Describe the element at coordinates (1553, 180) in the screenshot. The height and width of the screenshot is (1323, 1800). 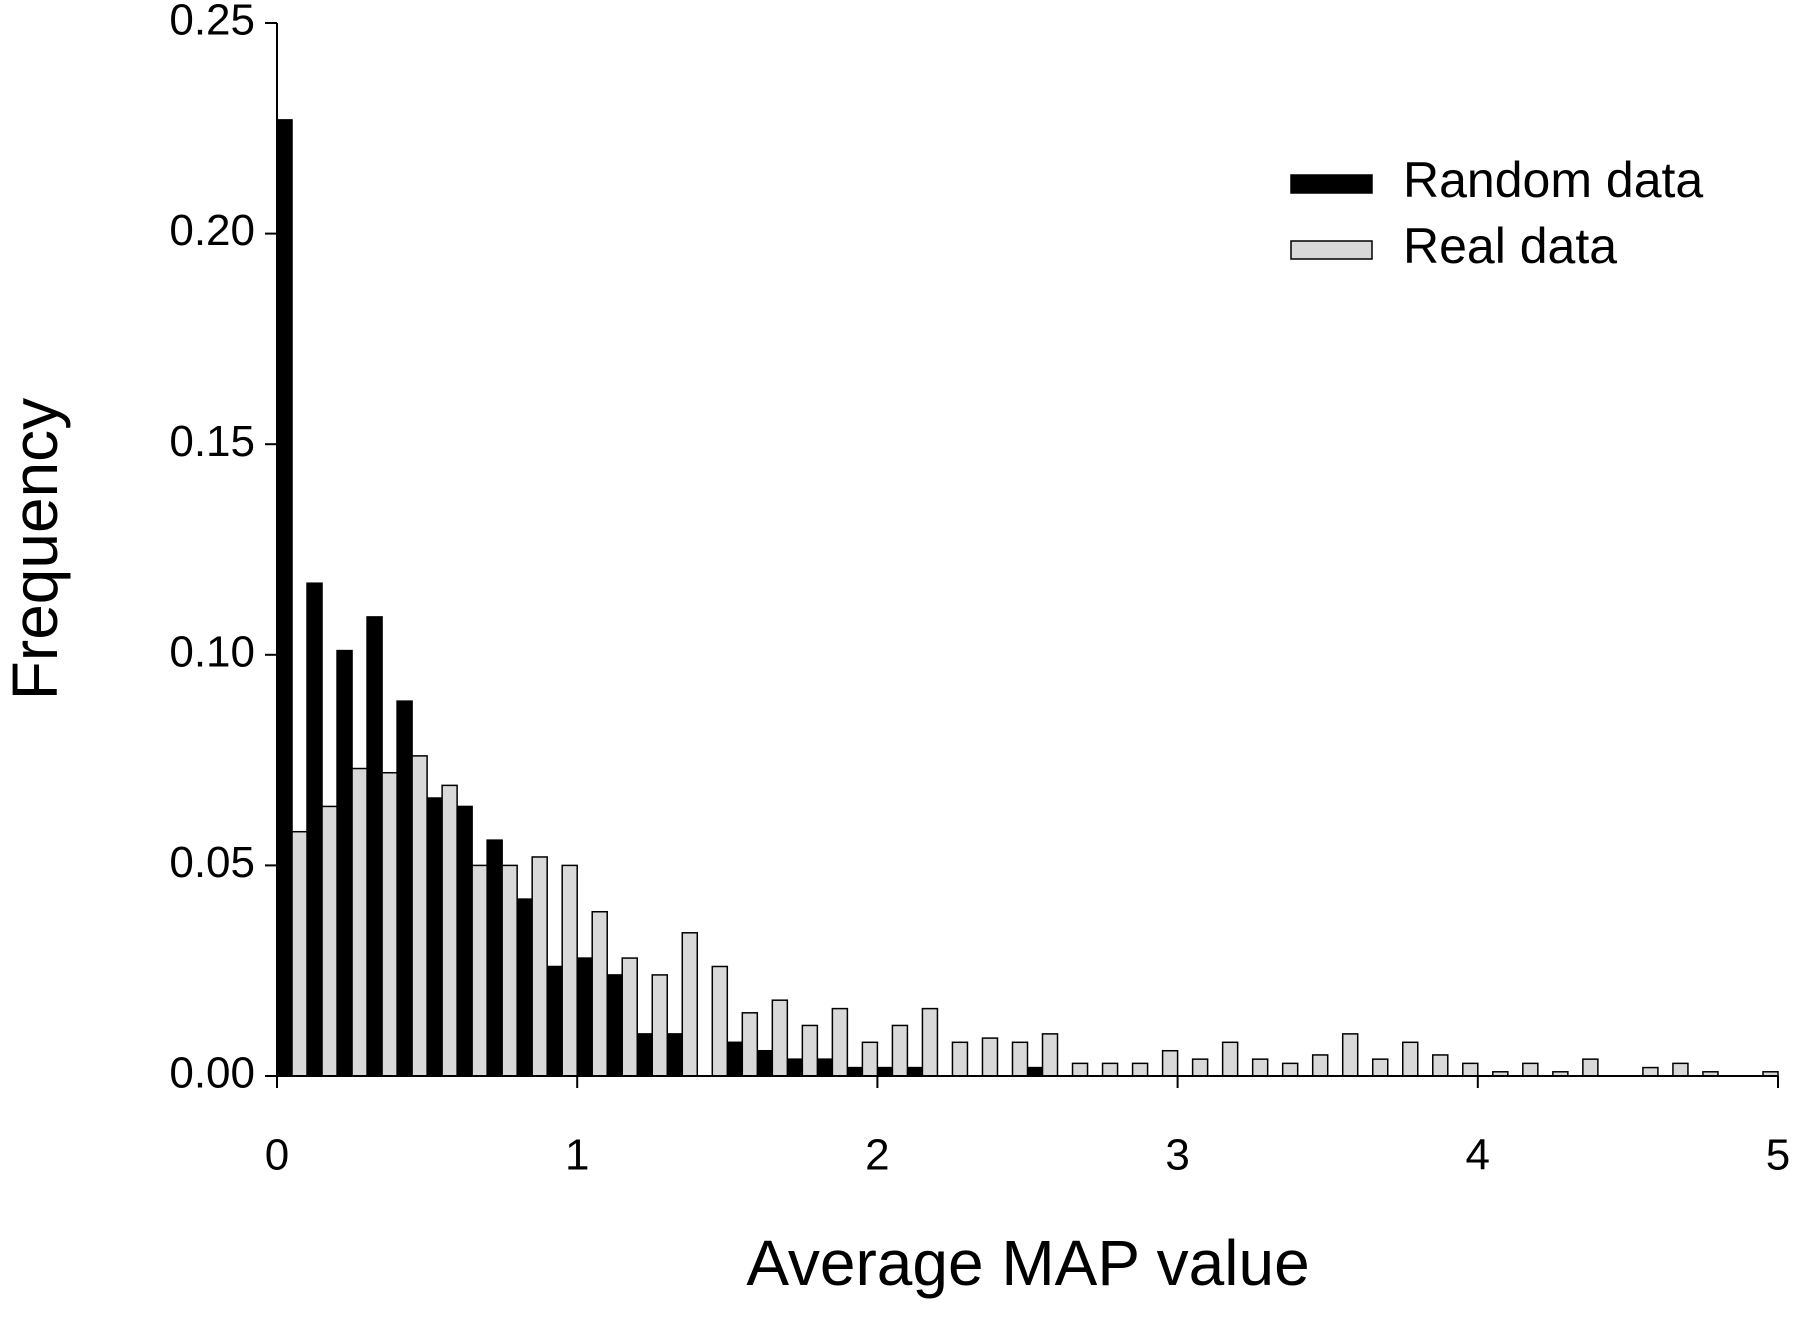
I see `legend-label: Random data` at that location.